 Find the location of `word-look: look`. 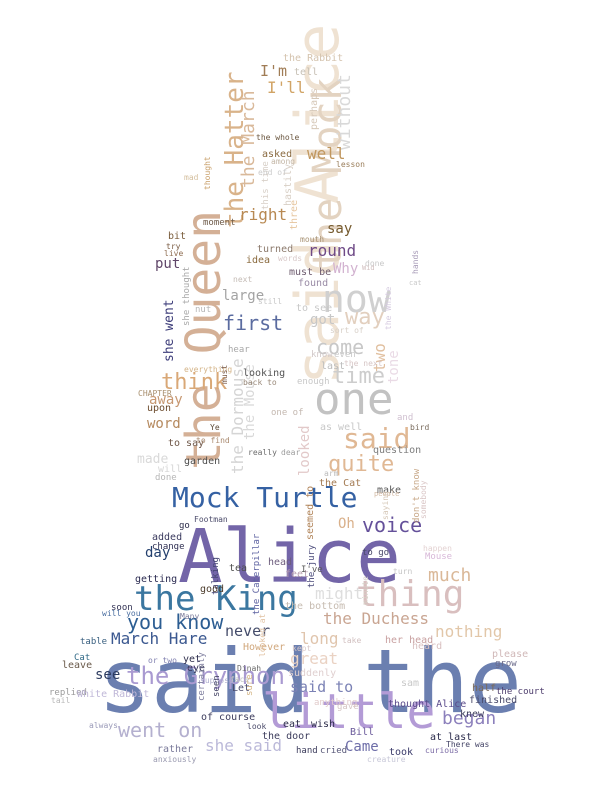

word-look: look is located at coordinates (257, 726).